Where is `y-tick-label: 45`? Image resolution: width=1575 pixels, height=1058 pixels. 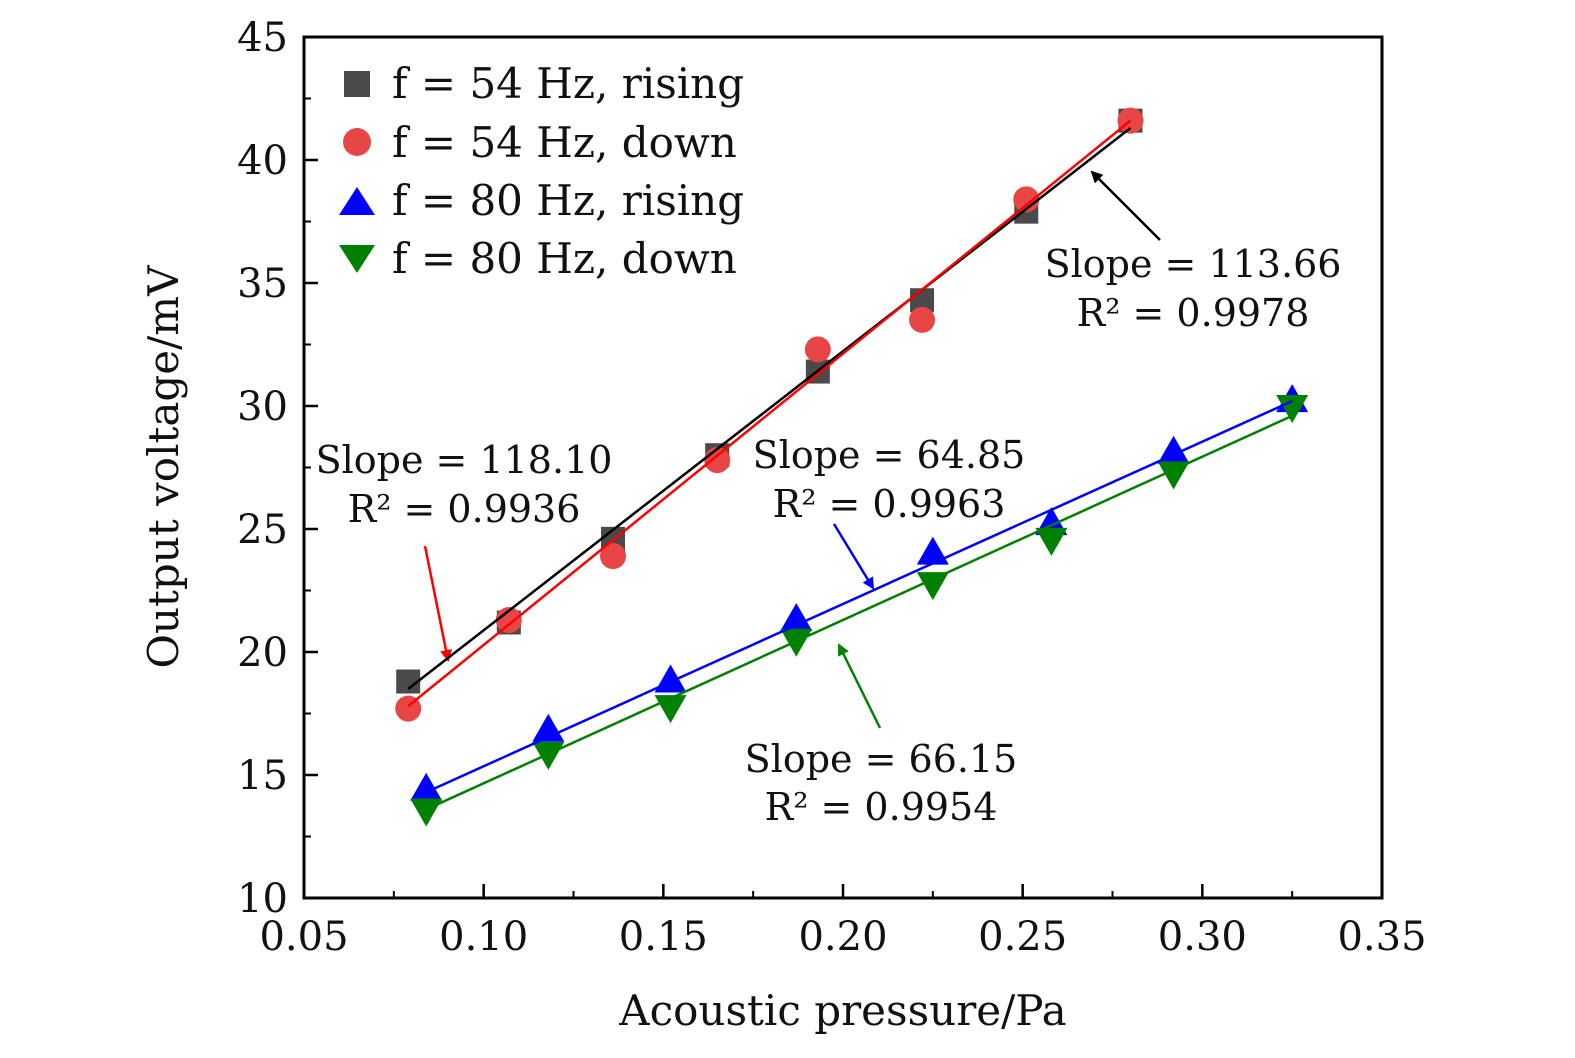
y-tick-label: 45 is located at coordinates (262, 38).